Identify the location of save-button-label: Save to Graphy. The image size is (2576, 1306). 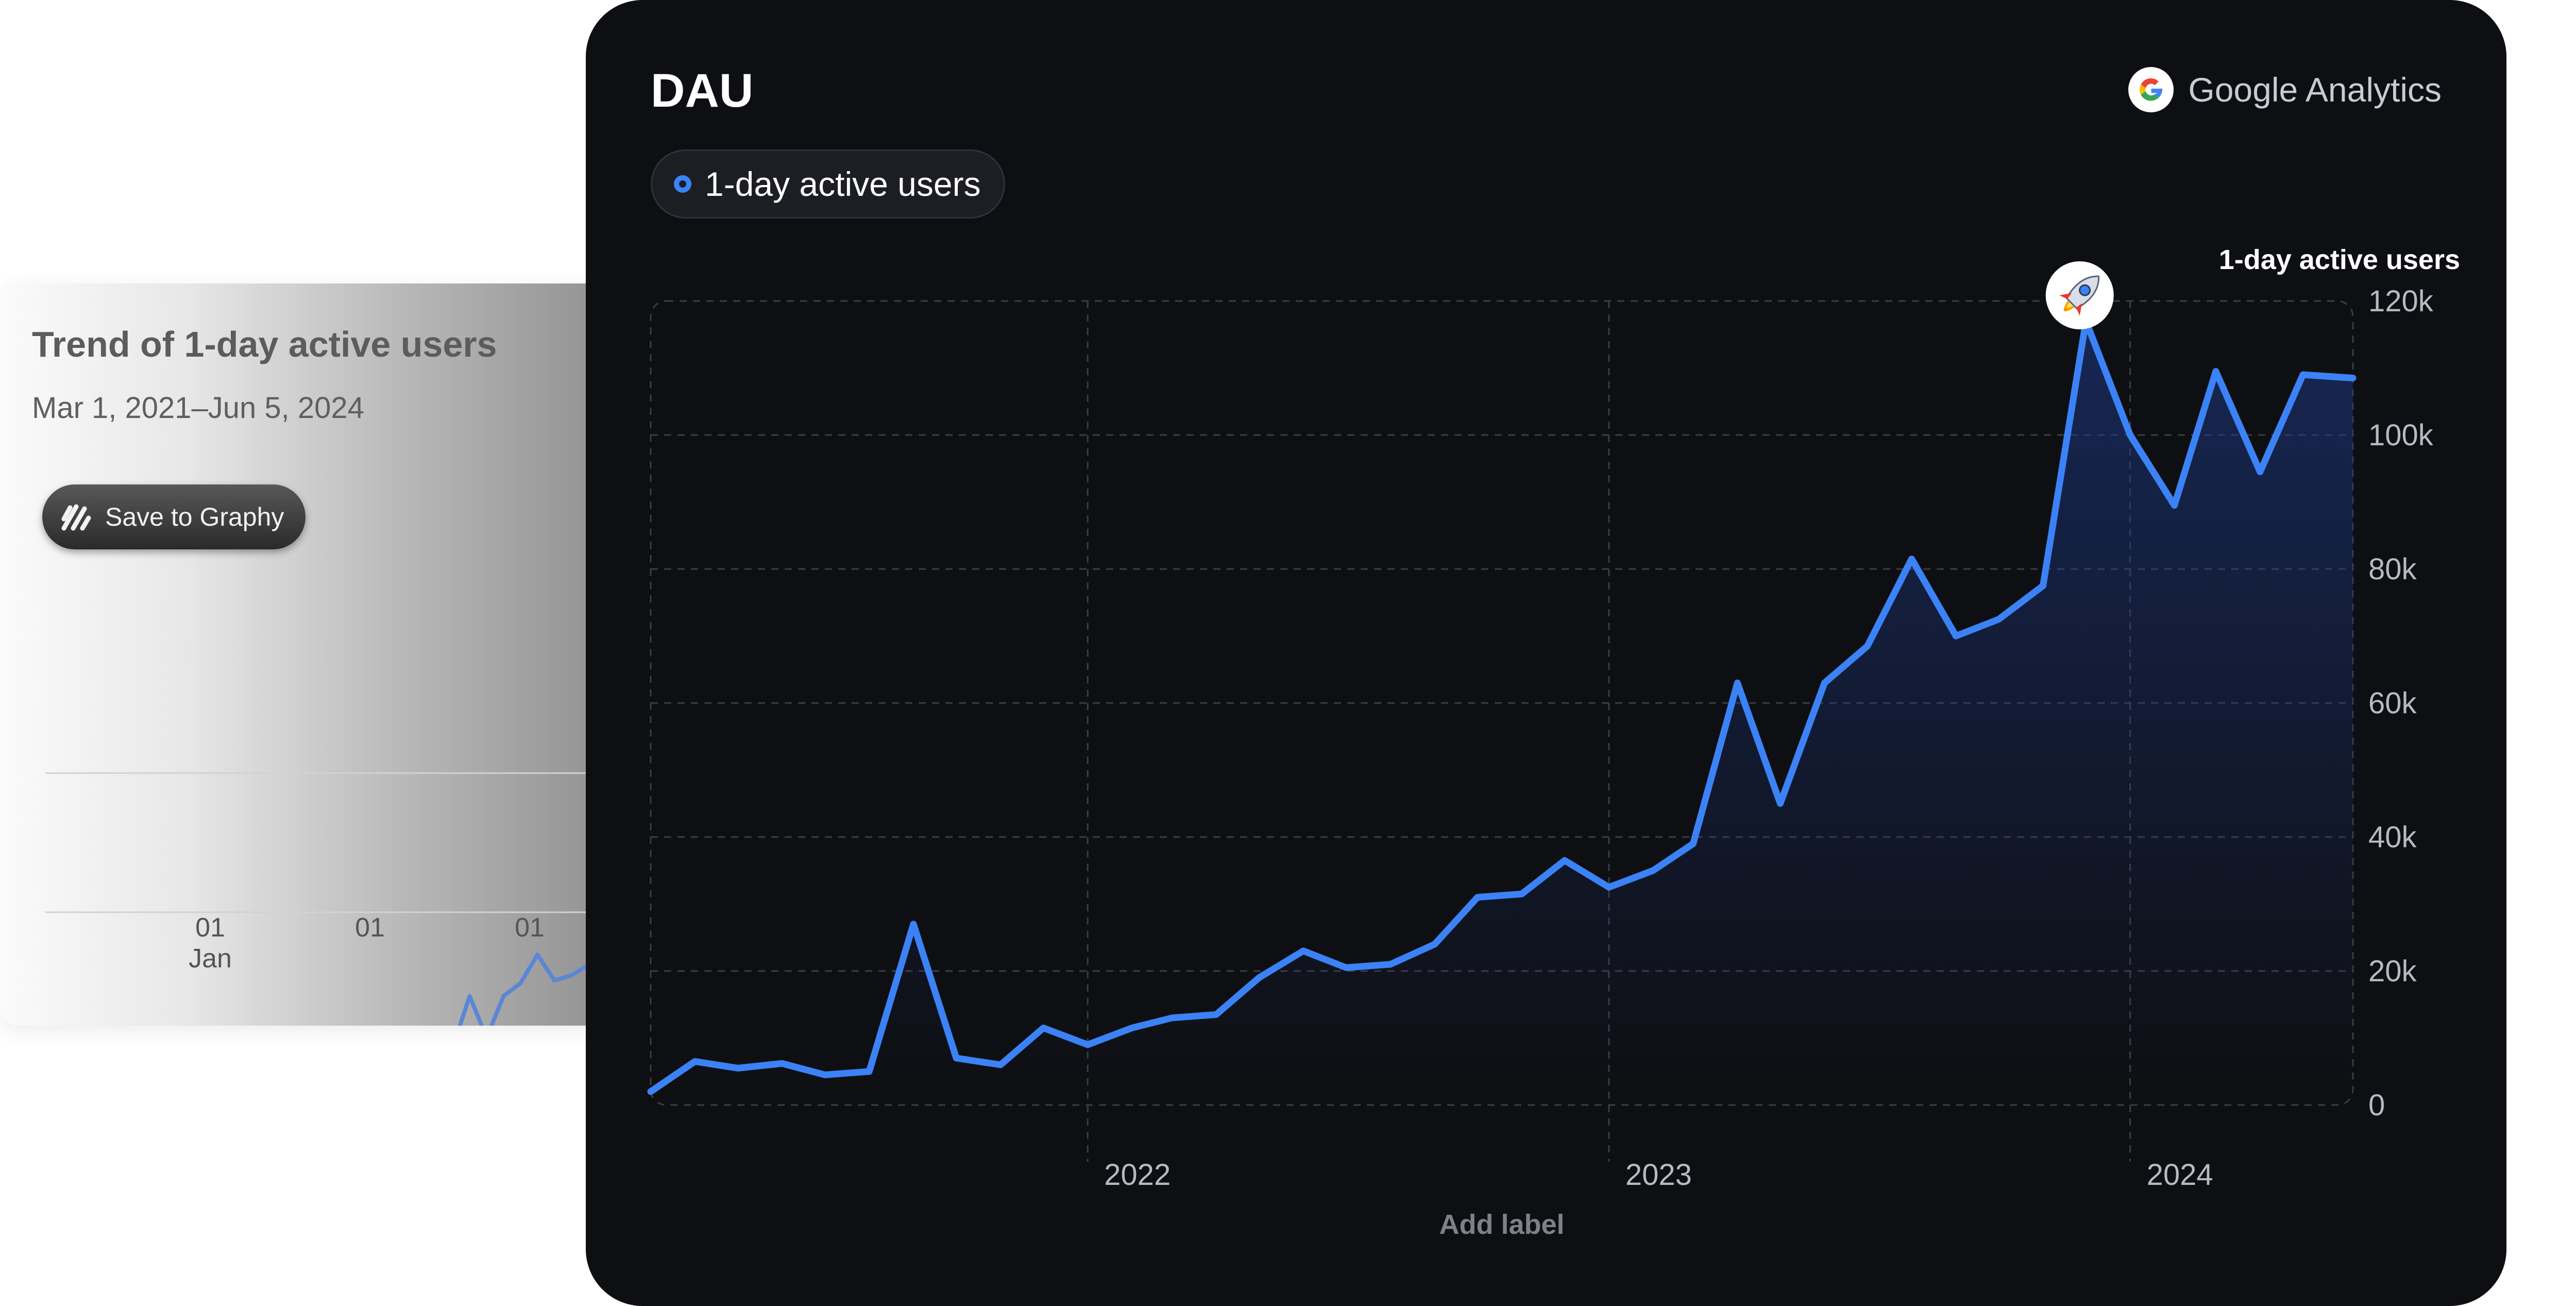
(194, 517).